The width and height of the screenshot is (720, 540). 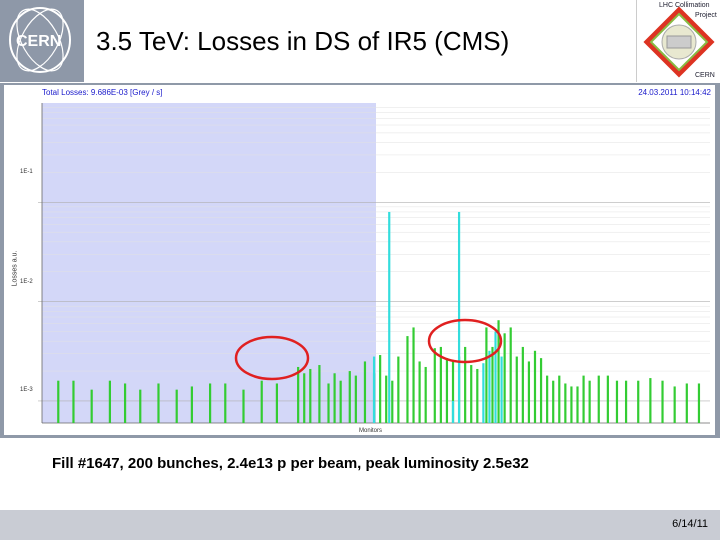 I want to click on collimation-text-1: LHC Collimation, so click(x=684, y=5).